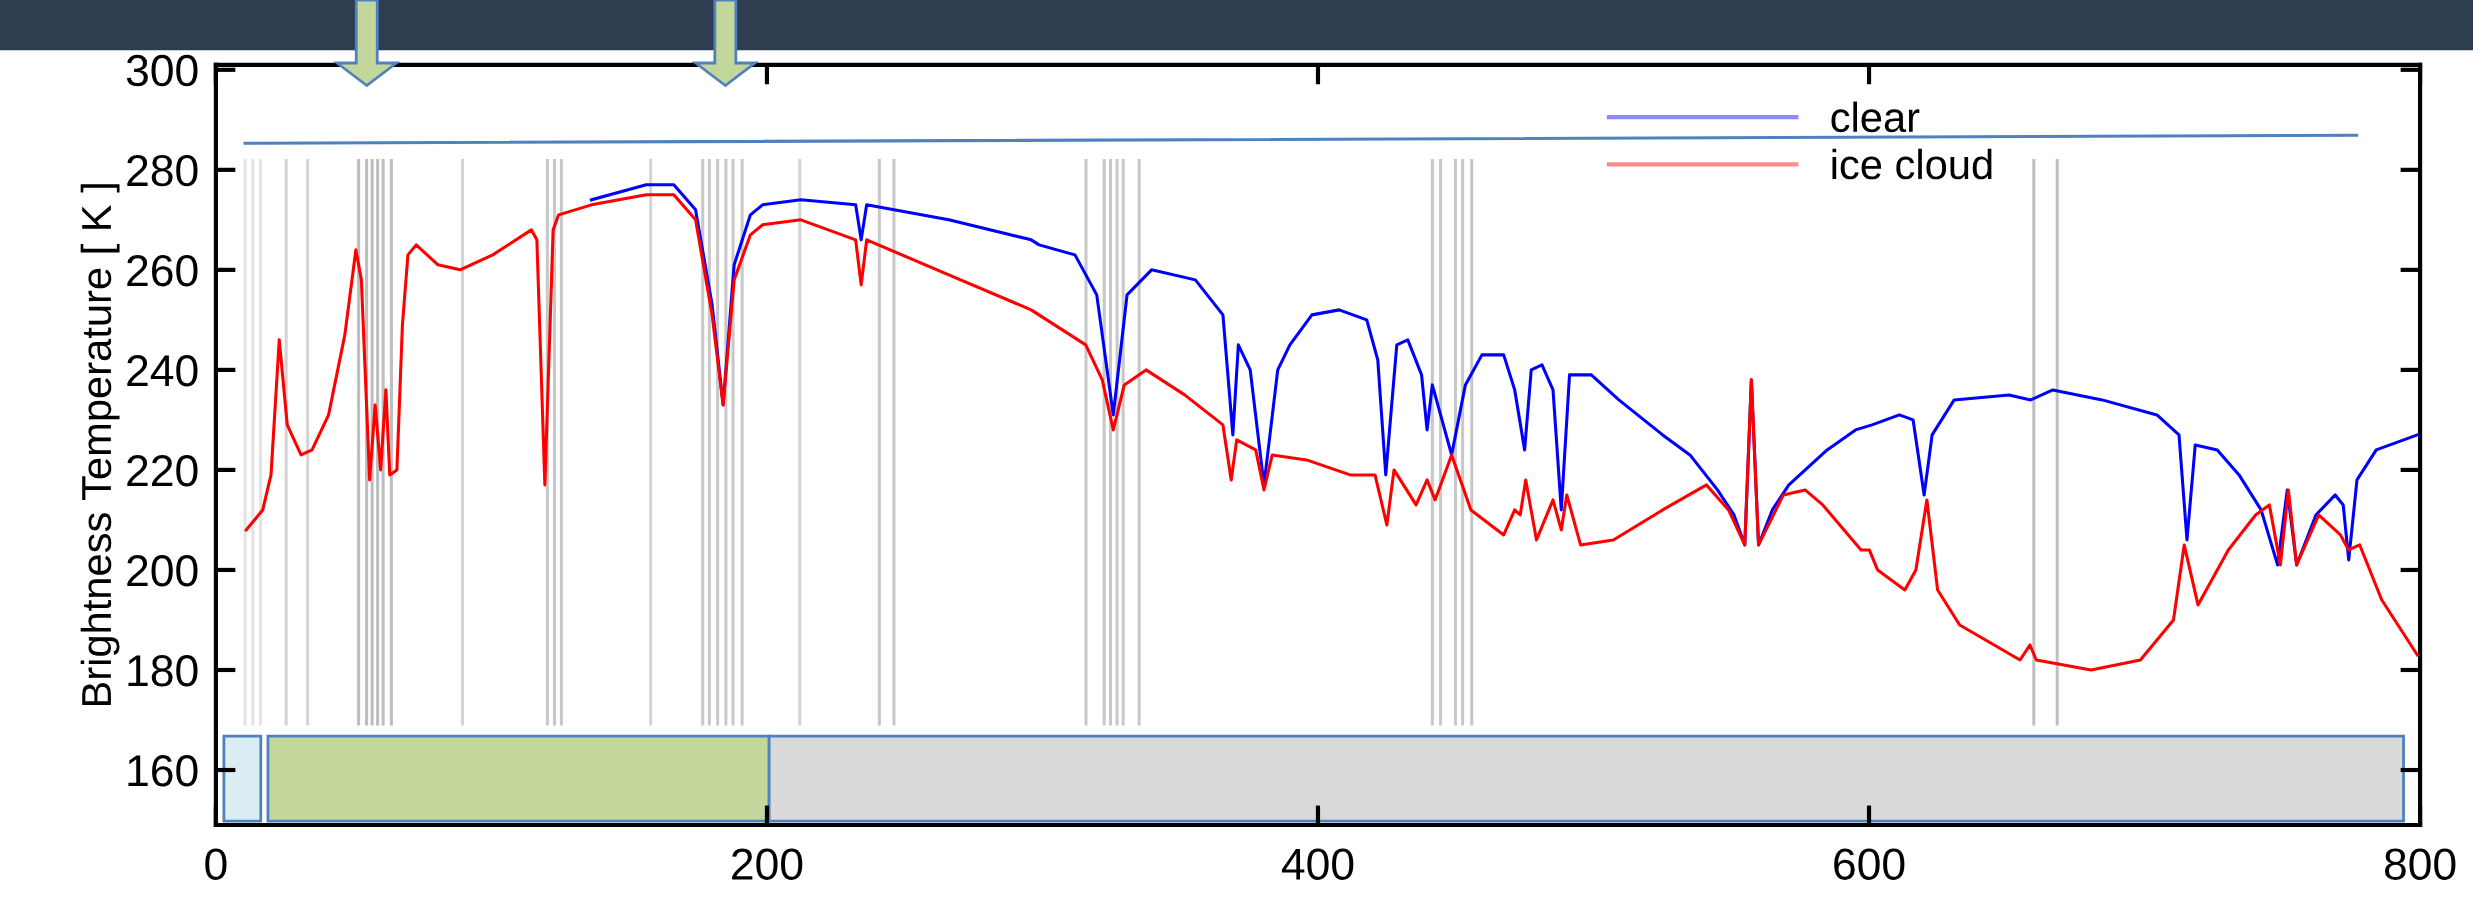 The width and height of the screenshot is (2473, 900). What do you see at coordinates (163, 771) in the screenshot?
I see `y-tick-label: 160` at bounding box center [163, 771].